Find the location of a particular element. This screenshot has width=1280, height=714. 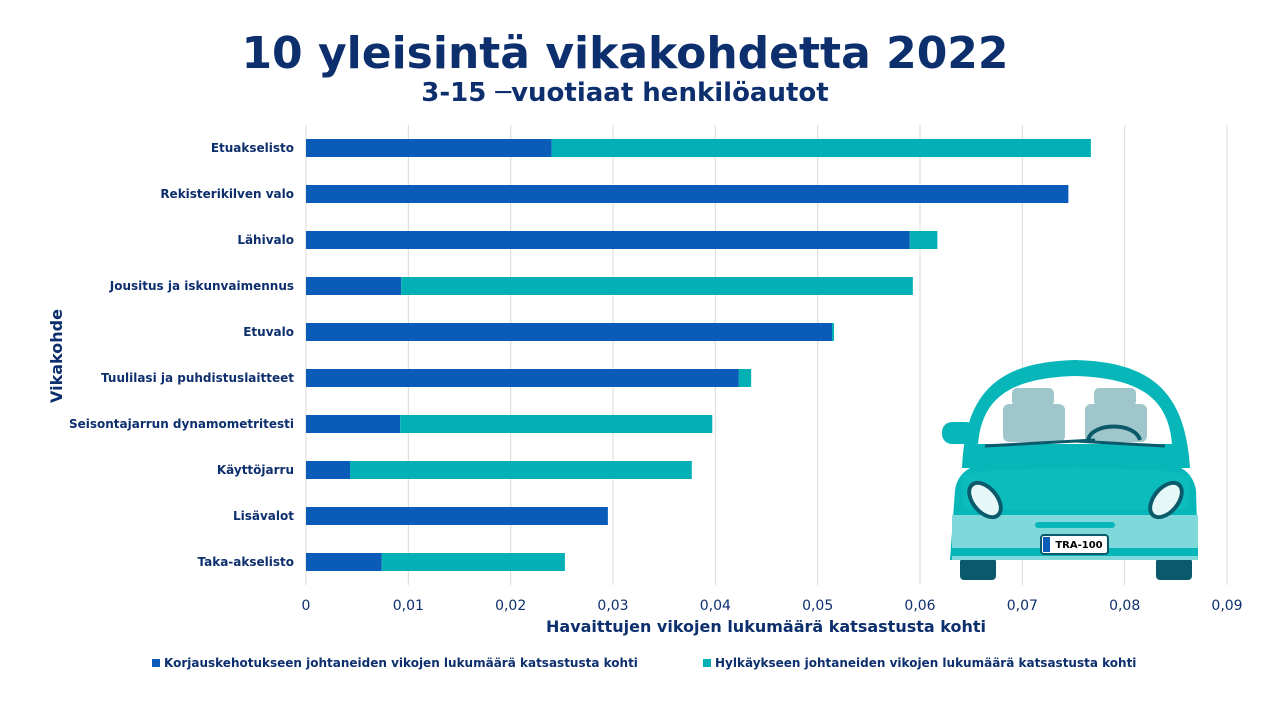

x-tick-label: 0 is located at coordinates (306, 606).